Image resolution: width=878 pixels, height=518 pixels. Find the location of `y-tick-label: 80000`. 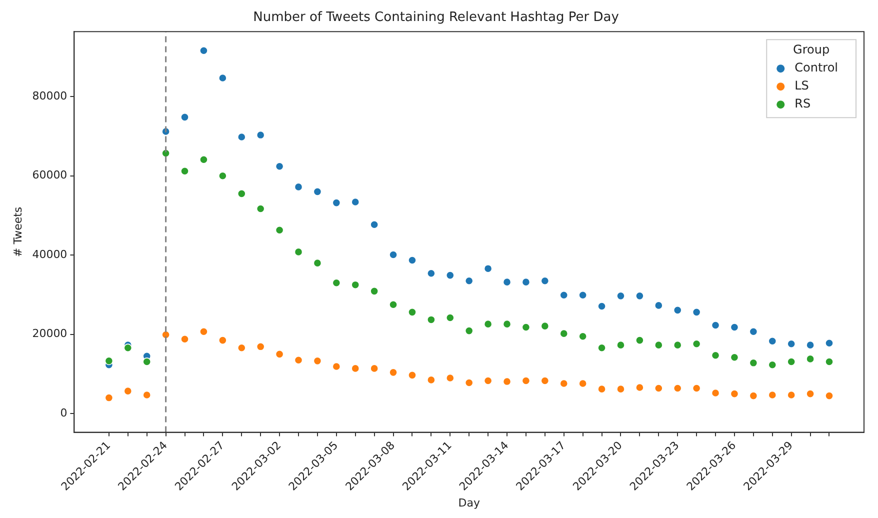

y-tick-label: 80000 is located at coordinates (50, 95).